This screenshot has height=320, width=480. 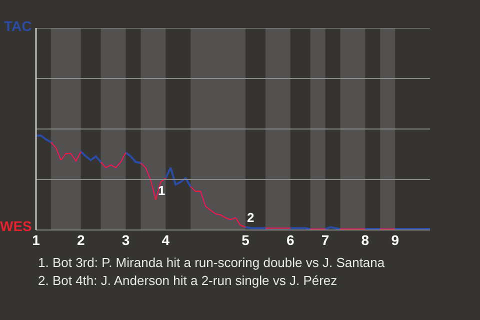 I want to click on text: TAC, so click(x=18, y=26).